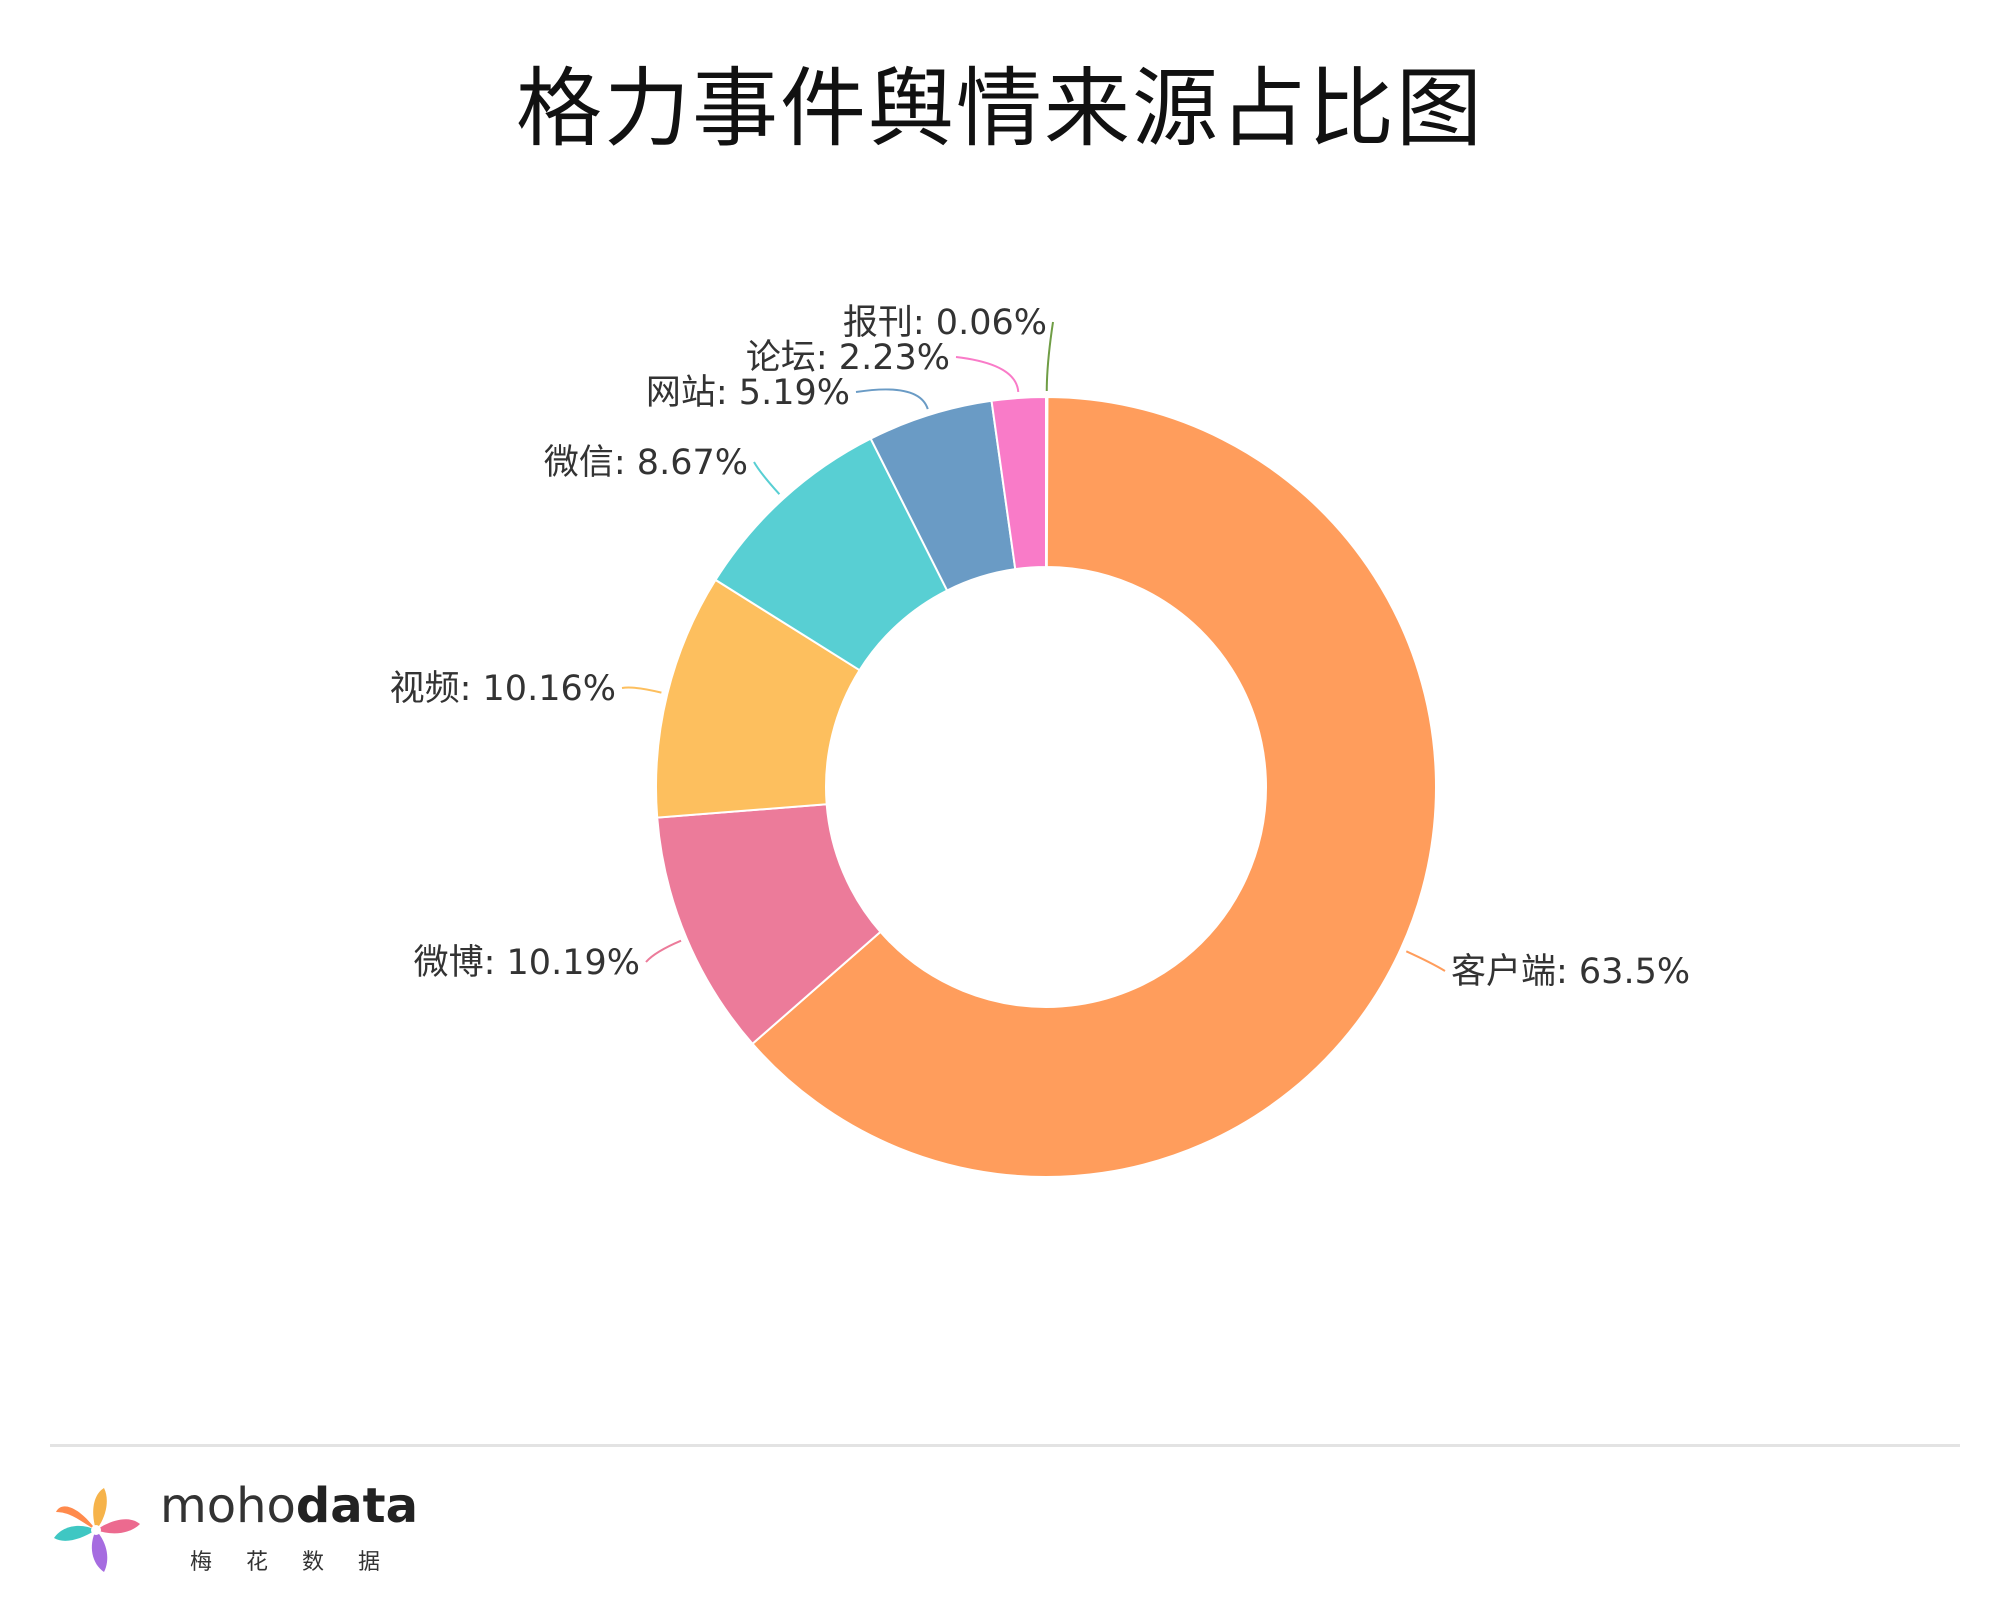  Describe the element at coordinates (1000, 109) in the screenshot. I see `chart-title: 格力事件舆情来源占比图` at that location.